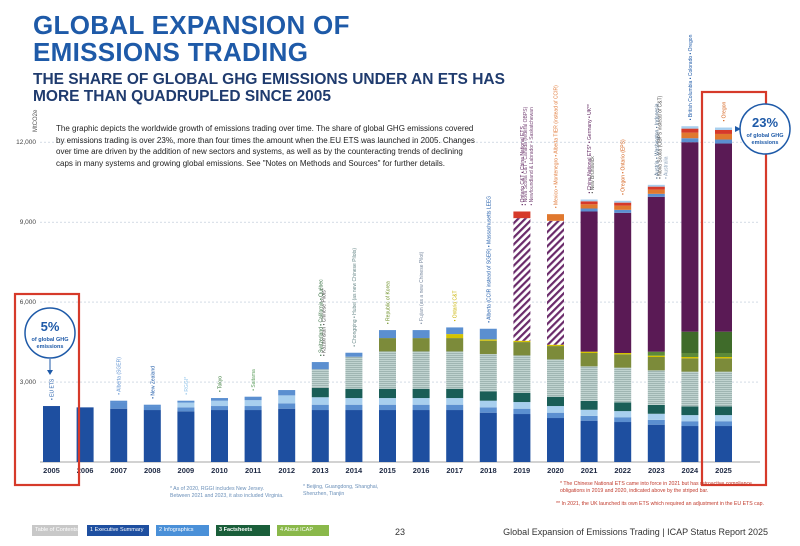 The height and width of the screenshot is (546, 800). What do you see at coordinates (53, 389) in the screenshot?
I see `annotation-label: • EU ETS` at bounding box center [53, 389].